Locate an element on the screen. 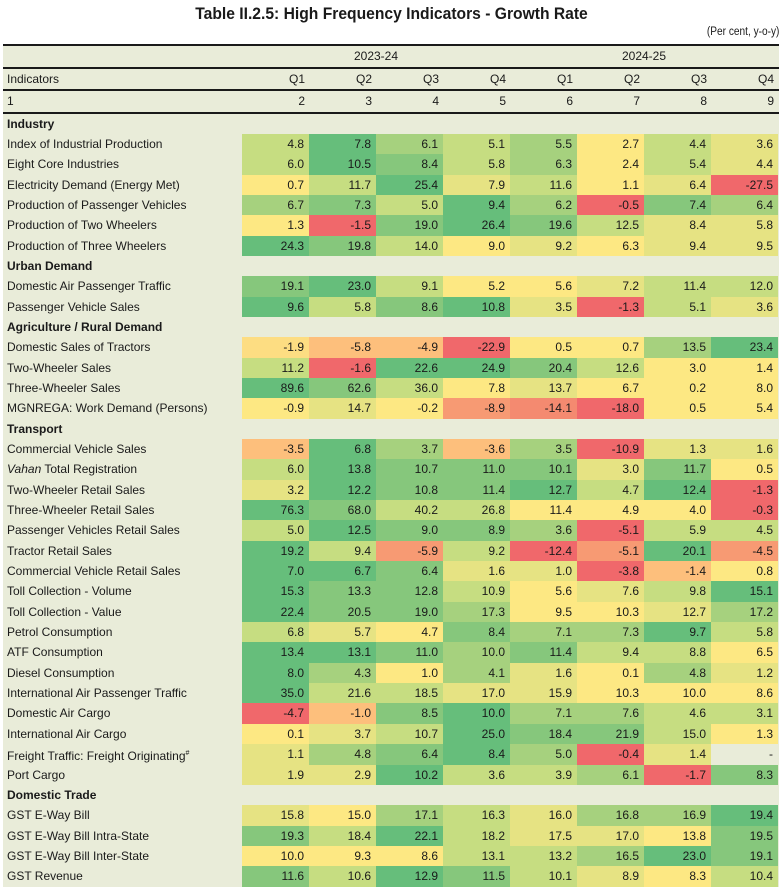 The height and width of the screenshot is (888, 783). value-cell: 24.9 is located at coordinates (476, 367).